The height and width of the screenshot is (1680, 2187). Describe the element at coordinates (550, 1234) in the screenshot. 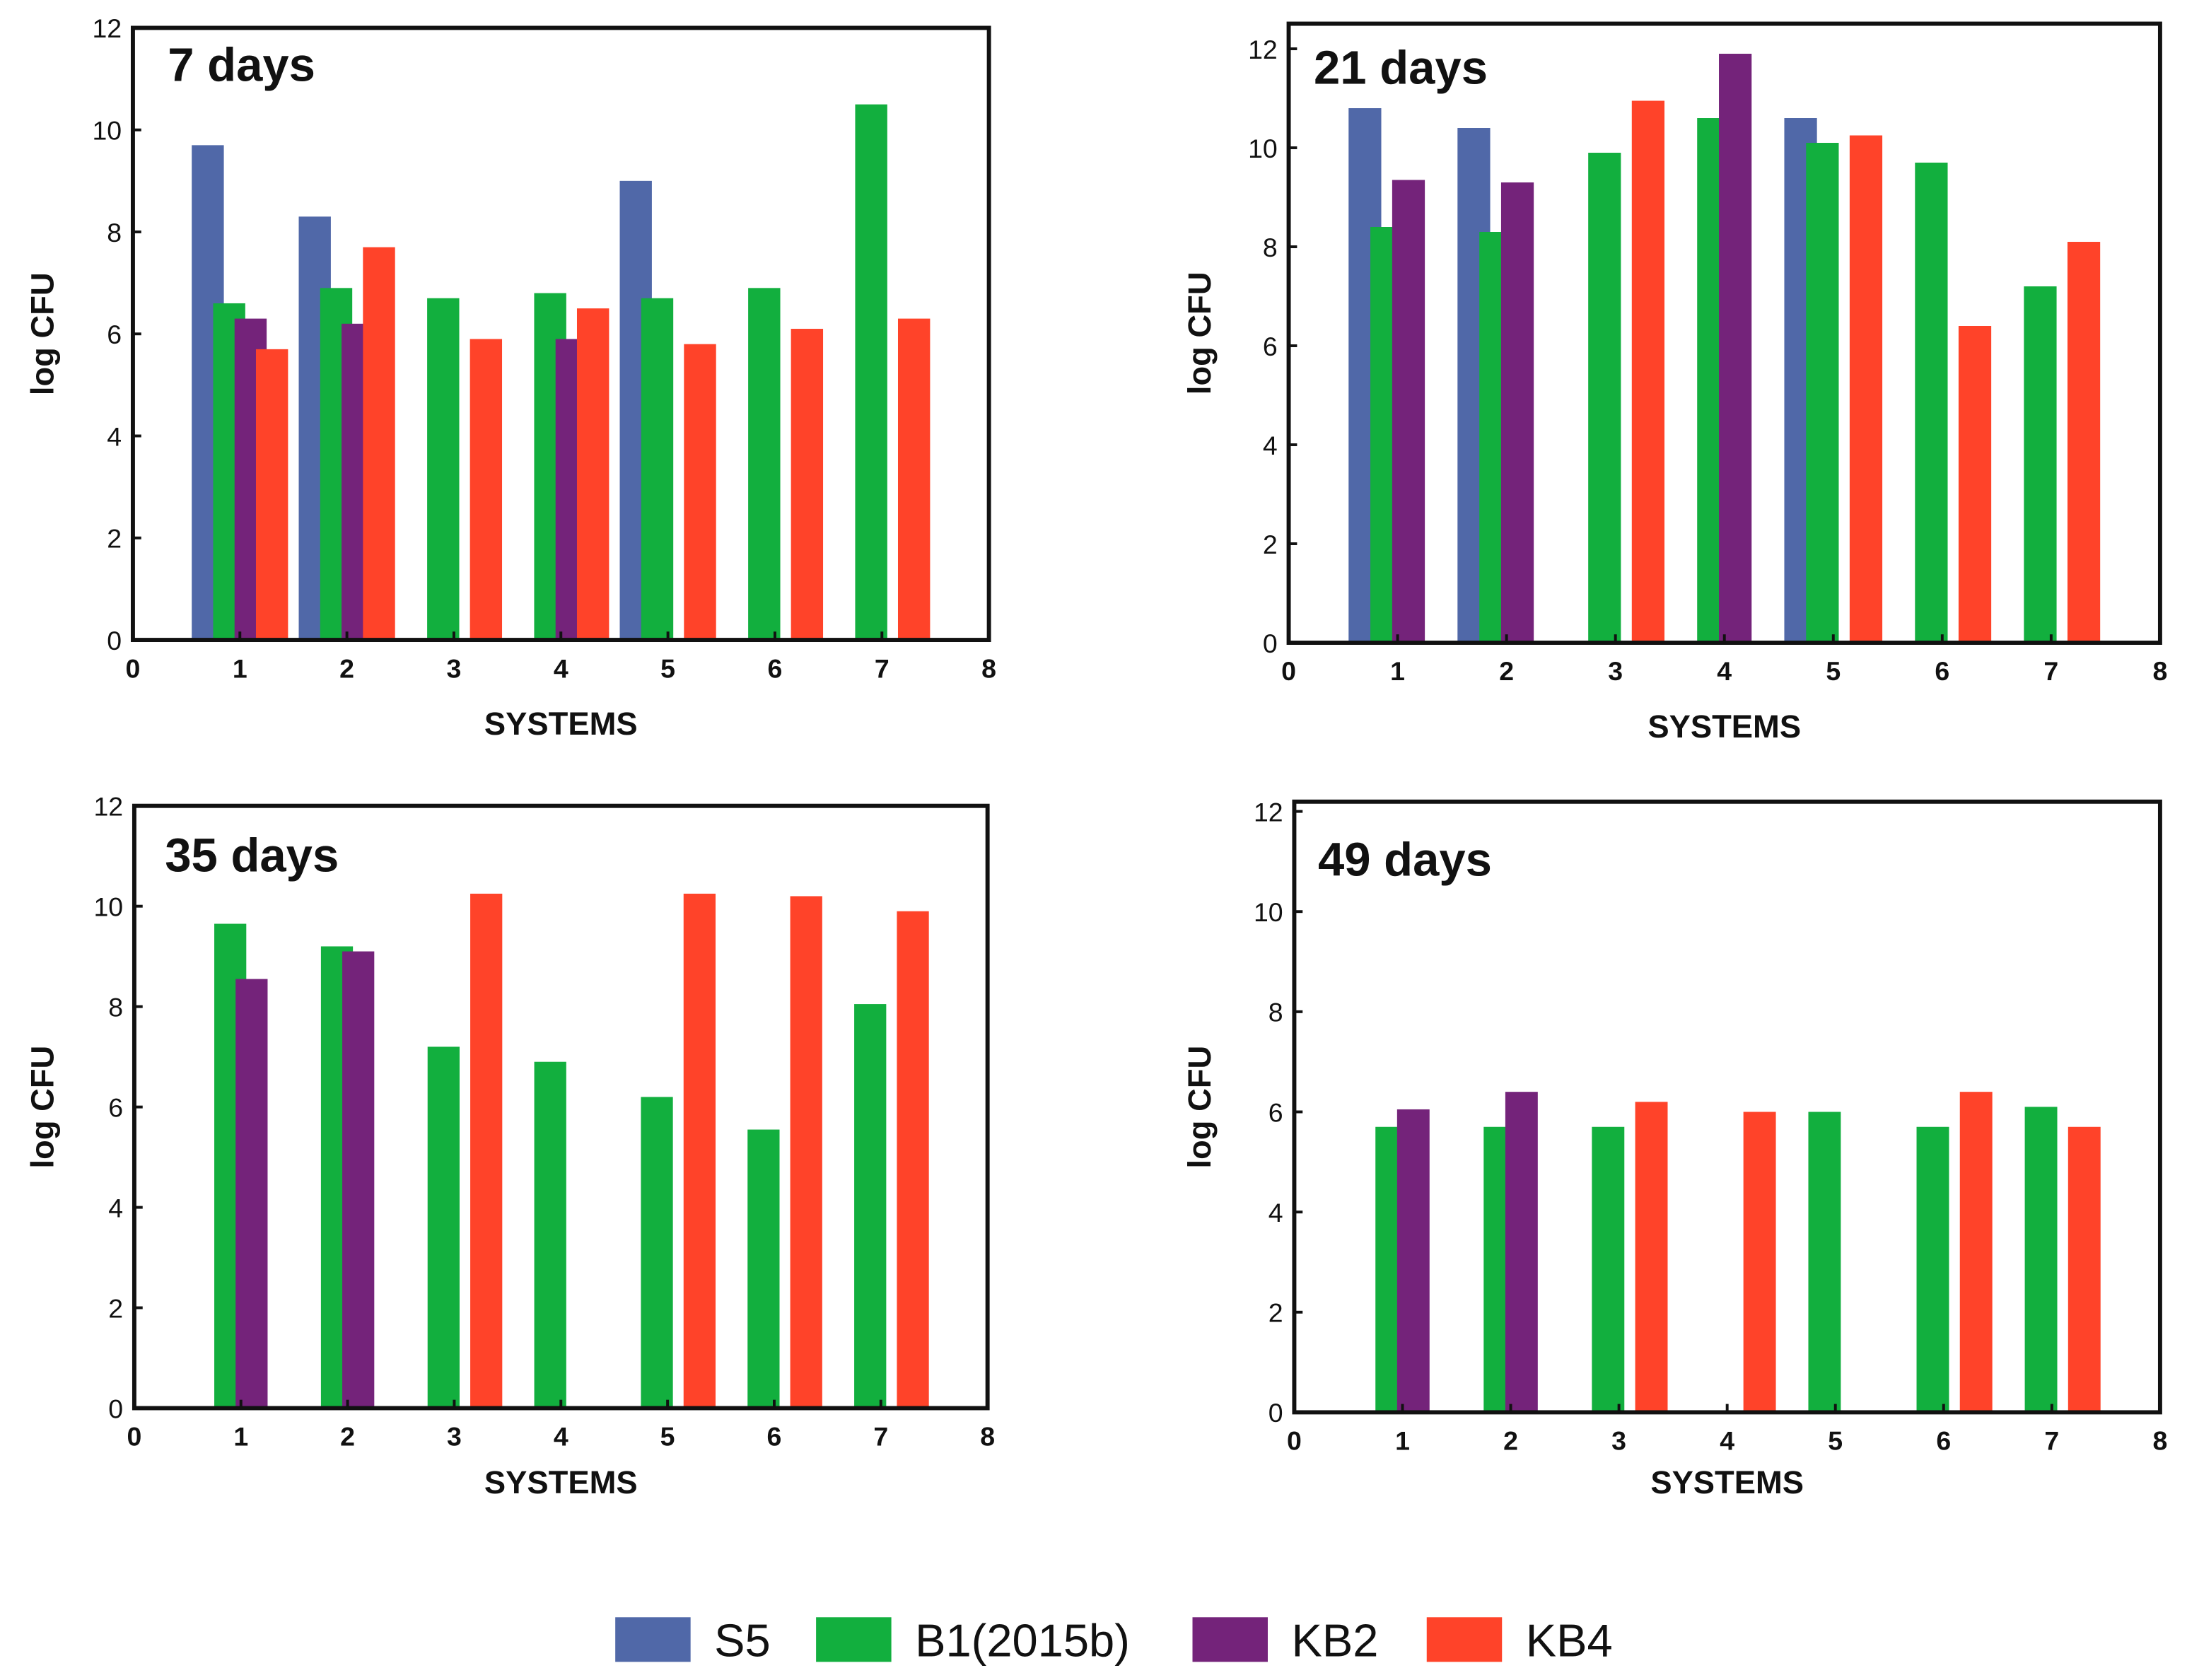

I see `bar-B1(2015b)-system-4` at that location.